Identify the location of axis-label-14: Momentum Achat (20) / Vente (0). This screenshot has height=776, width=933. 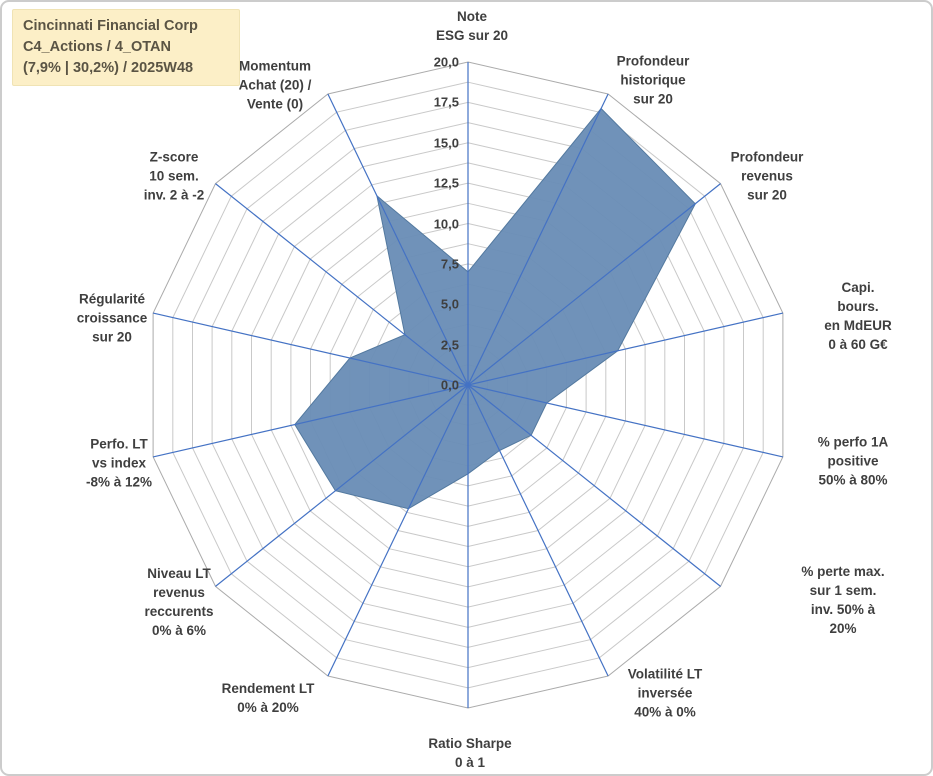
(275, 85).